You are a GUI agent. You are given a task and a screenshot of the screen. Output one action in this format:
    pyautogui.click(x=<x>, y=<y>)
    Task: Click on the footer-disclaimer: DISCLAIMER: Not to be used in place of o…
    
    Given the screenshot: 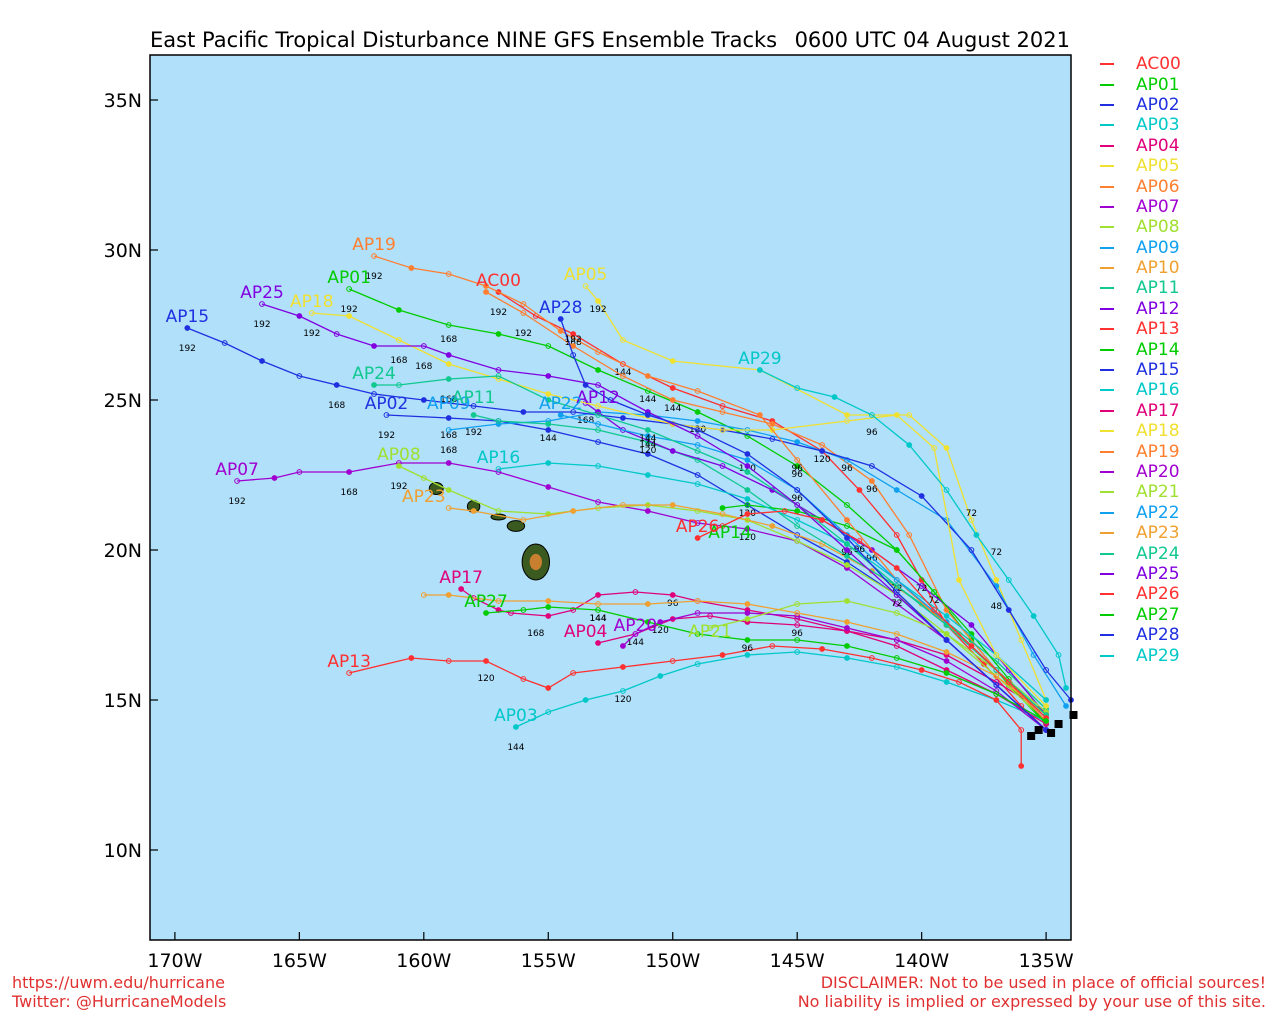 What is the action you would take?
    pyautogui.click(x=1032, y=992)
    